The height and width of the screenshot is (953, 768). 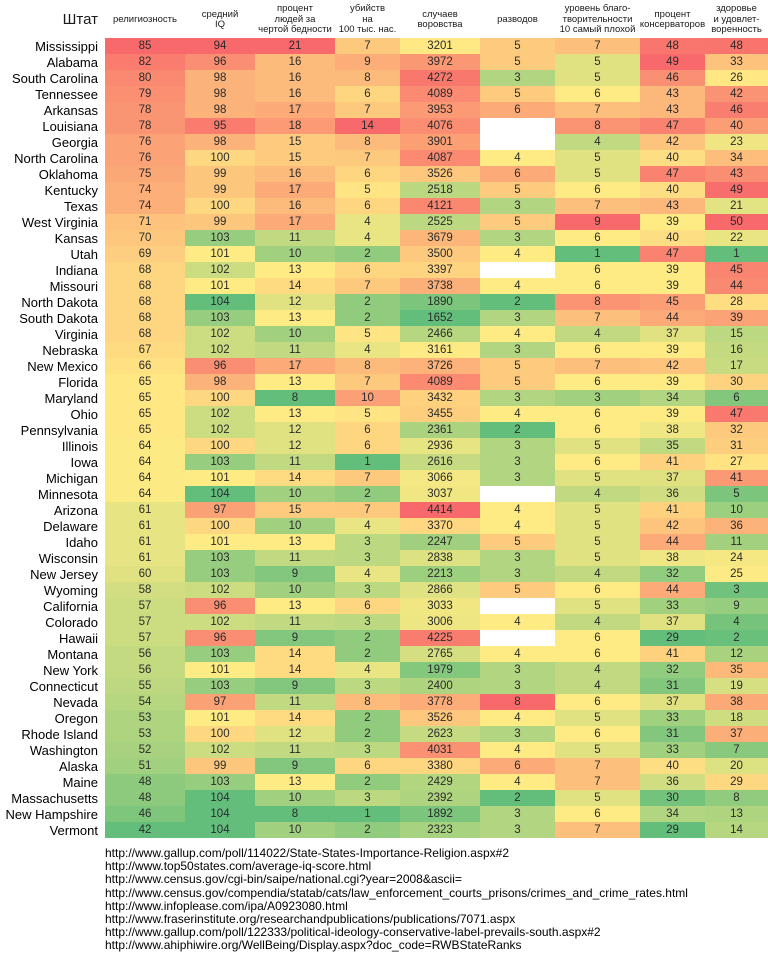 I want to click on heatmap-cell-thefts: 1652, so click(x=440, y=318).